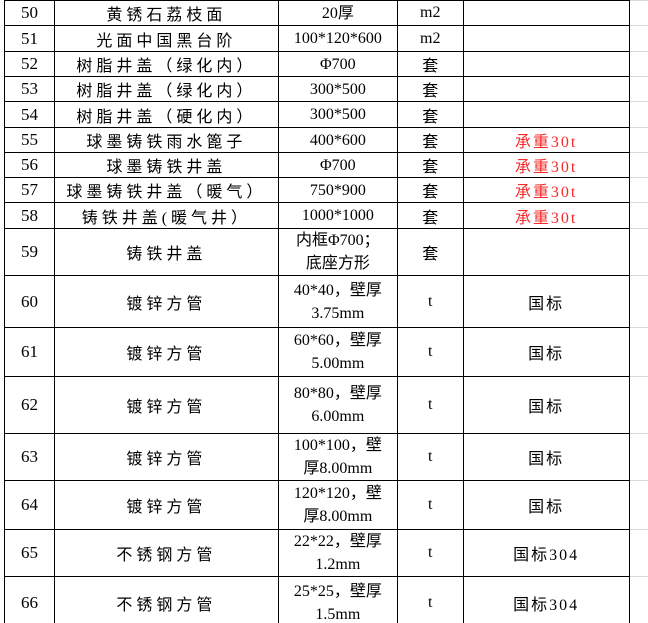  What do you see at coordinates (29, 405) in the screenshot?
I see `cell-row-number: 62` at bounding box center [29, 405].